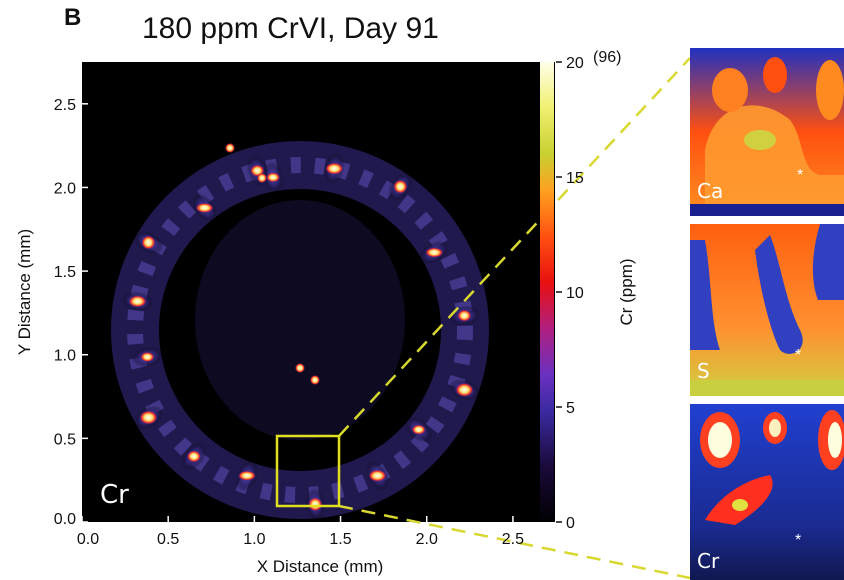  Describe the element at coordinates (427, 539) in the screenshot. I see `x-tick-label: 2.0` at that location.